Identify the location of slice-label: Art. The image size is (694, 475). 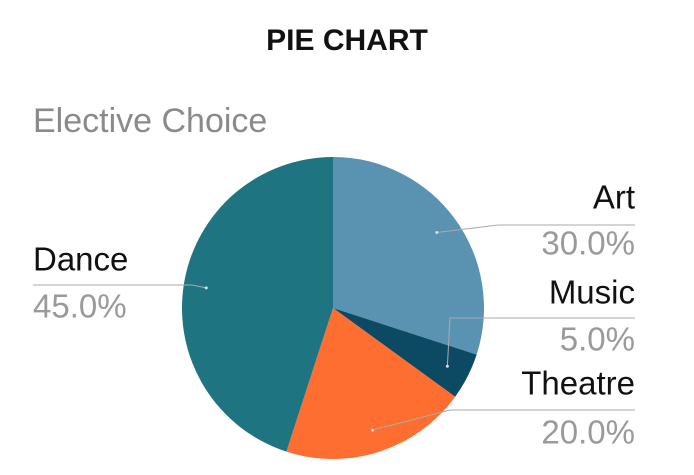
(614, 197).